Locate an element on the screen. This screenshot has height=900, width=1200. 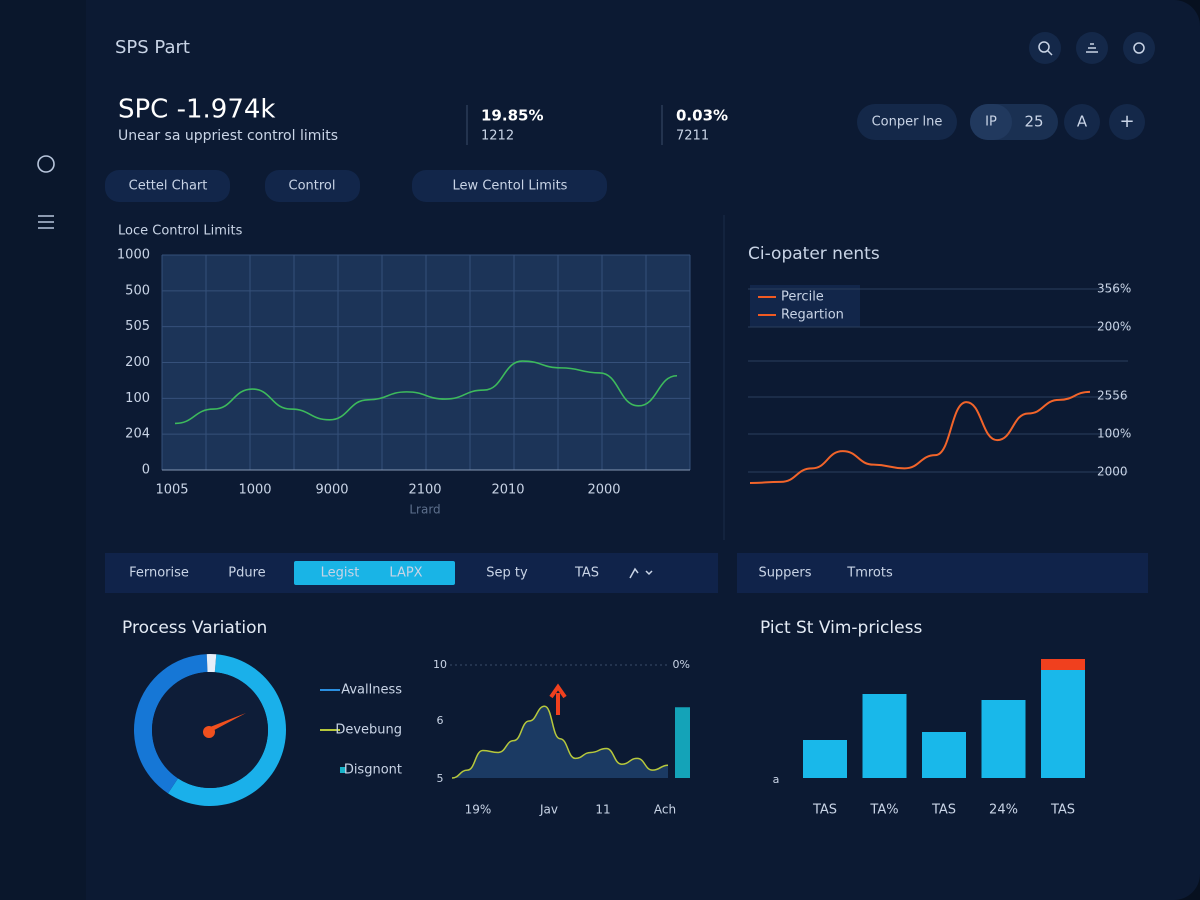
menu-icon is located at coordinates (46, 222).